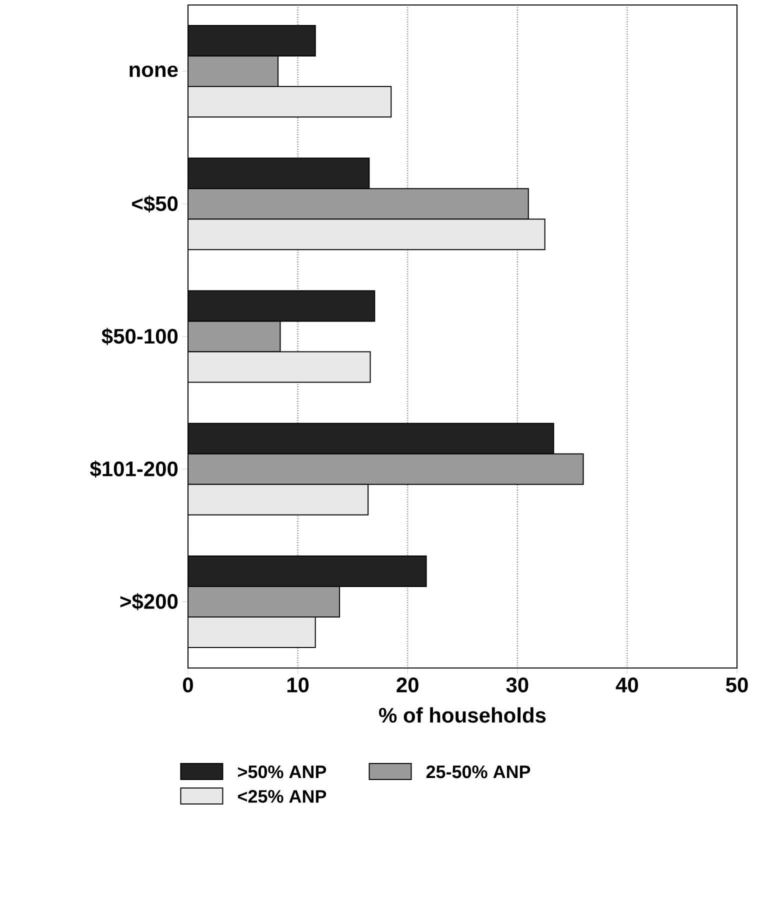 Image resolution: width=763 pixels, height=904 pixels. I want to click on x-axis-title: % of households, so click(462, 715).